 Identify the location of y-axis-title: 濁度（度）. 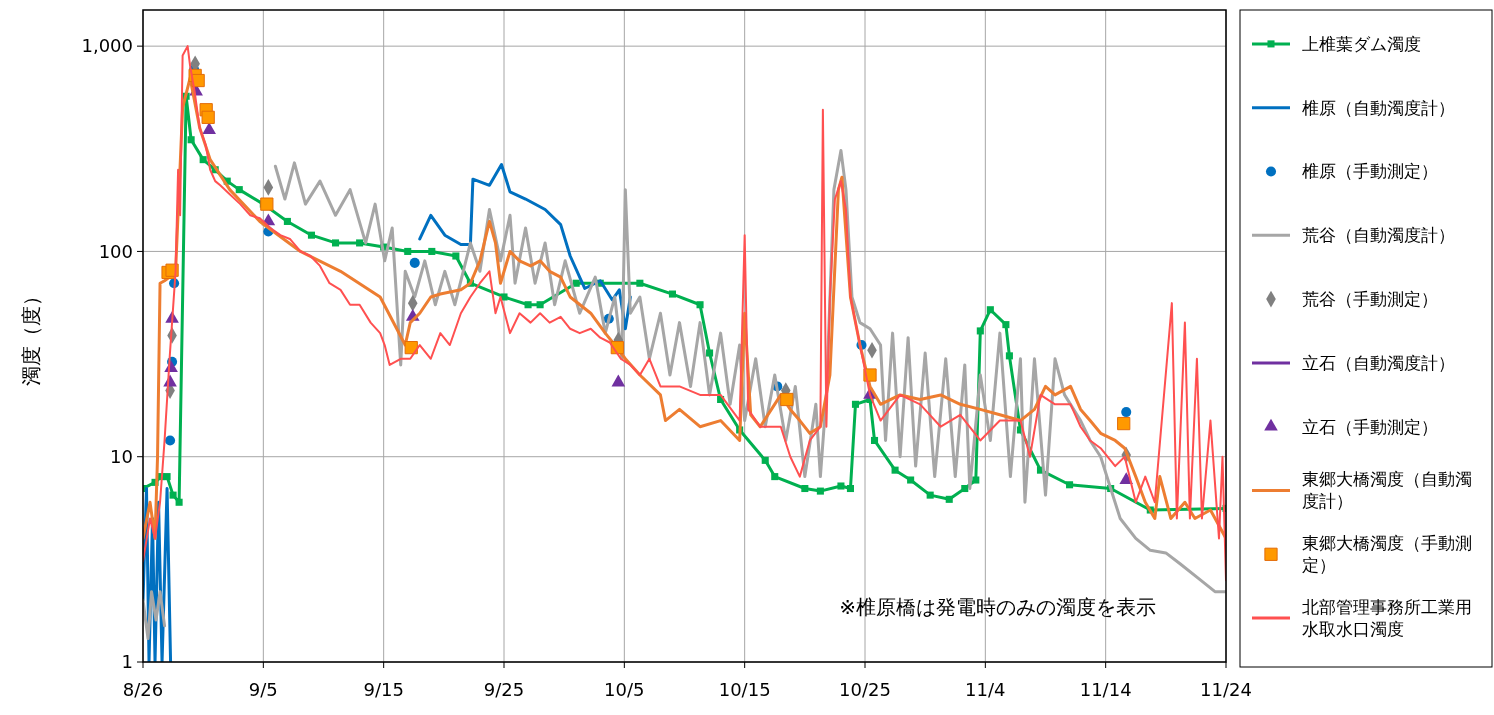
(31, 336).